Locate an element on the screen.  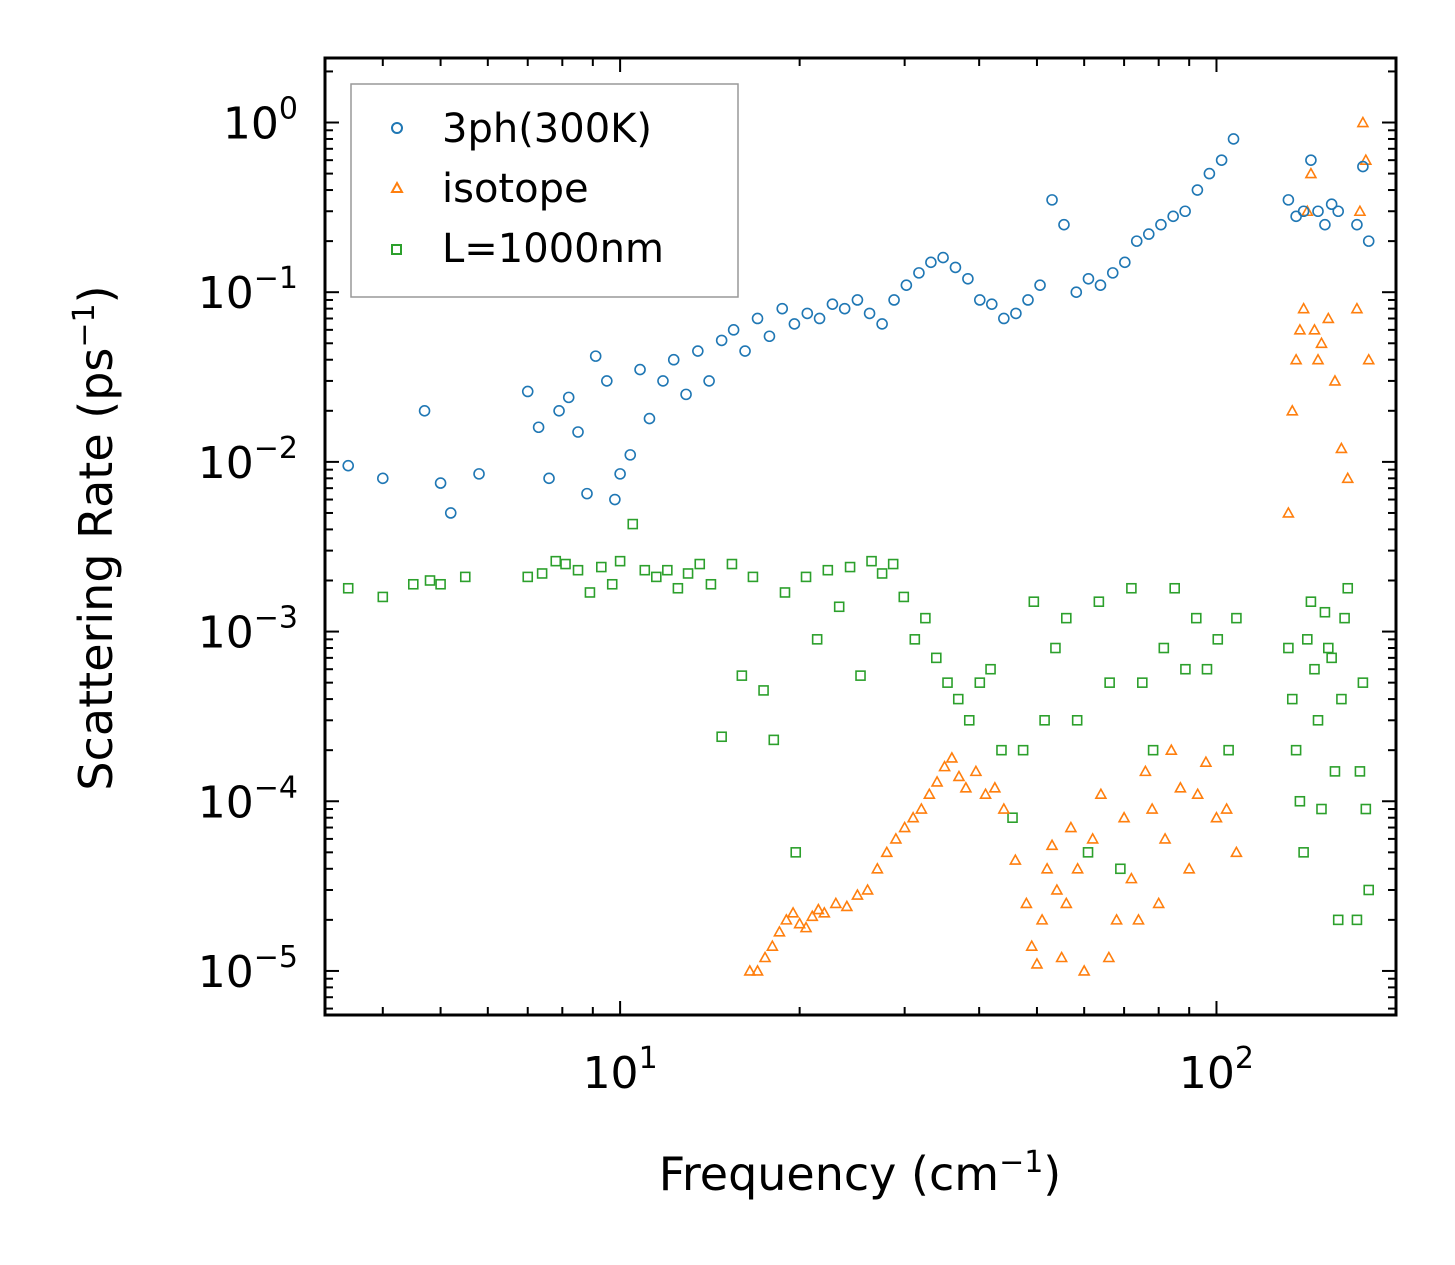
x-tick-label: 101 is located at coordinates (620, 1070).